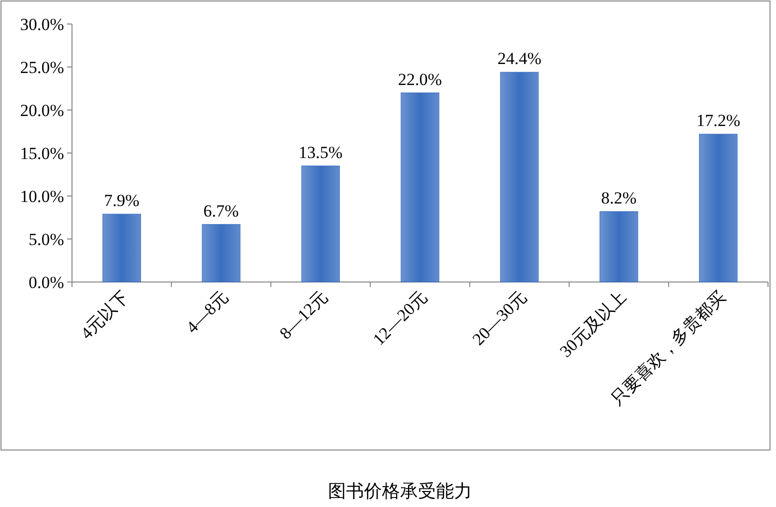 Image resolution: width=776 pixels, height=507 pixels. Describe the element at coordinates (46, 239) in the screenshot. I see `y-tick-label: 5.0%` at that location.